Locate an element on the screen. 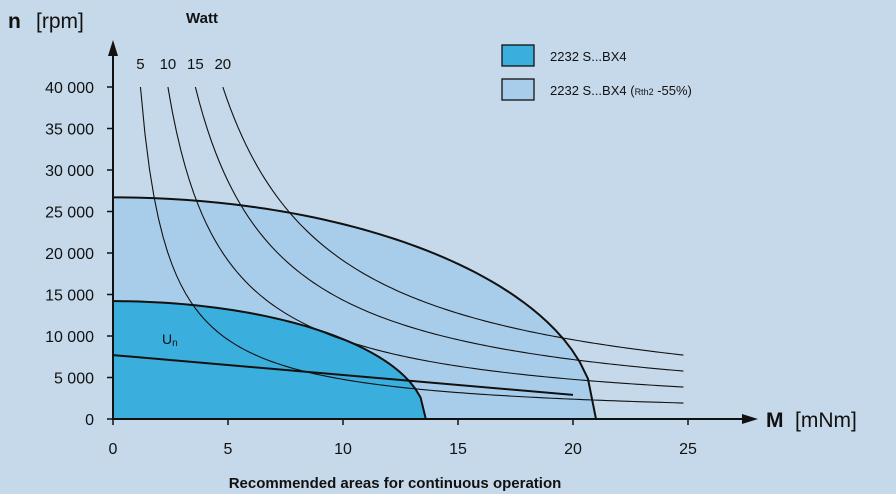  legend-swatch-standard is located at coordinates (518, 55).